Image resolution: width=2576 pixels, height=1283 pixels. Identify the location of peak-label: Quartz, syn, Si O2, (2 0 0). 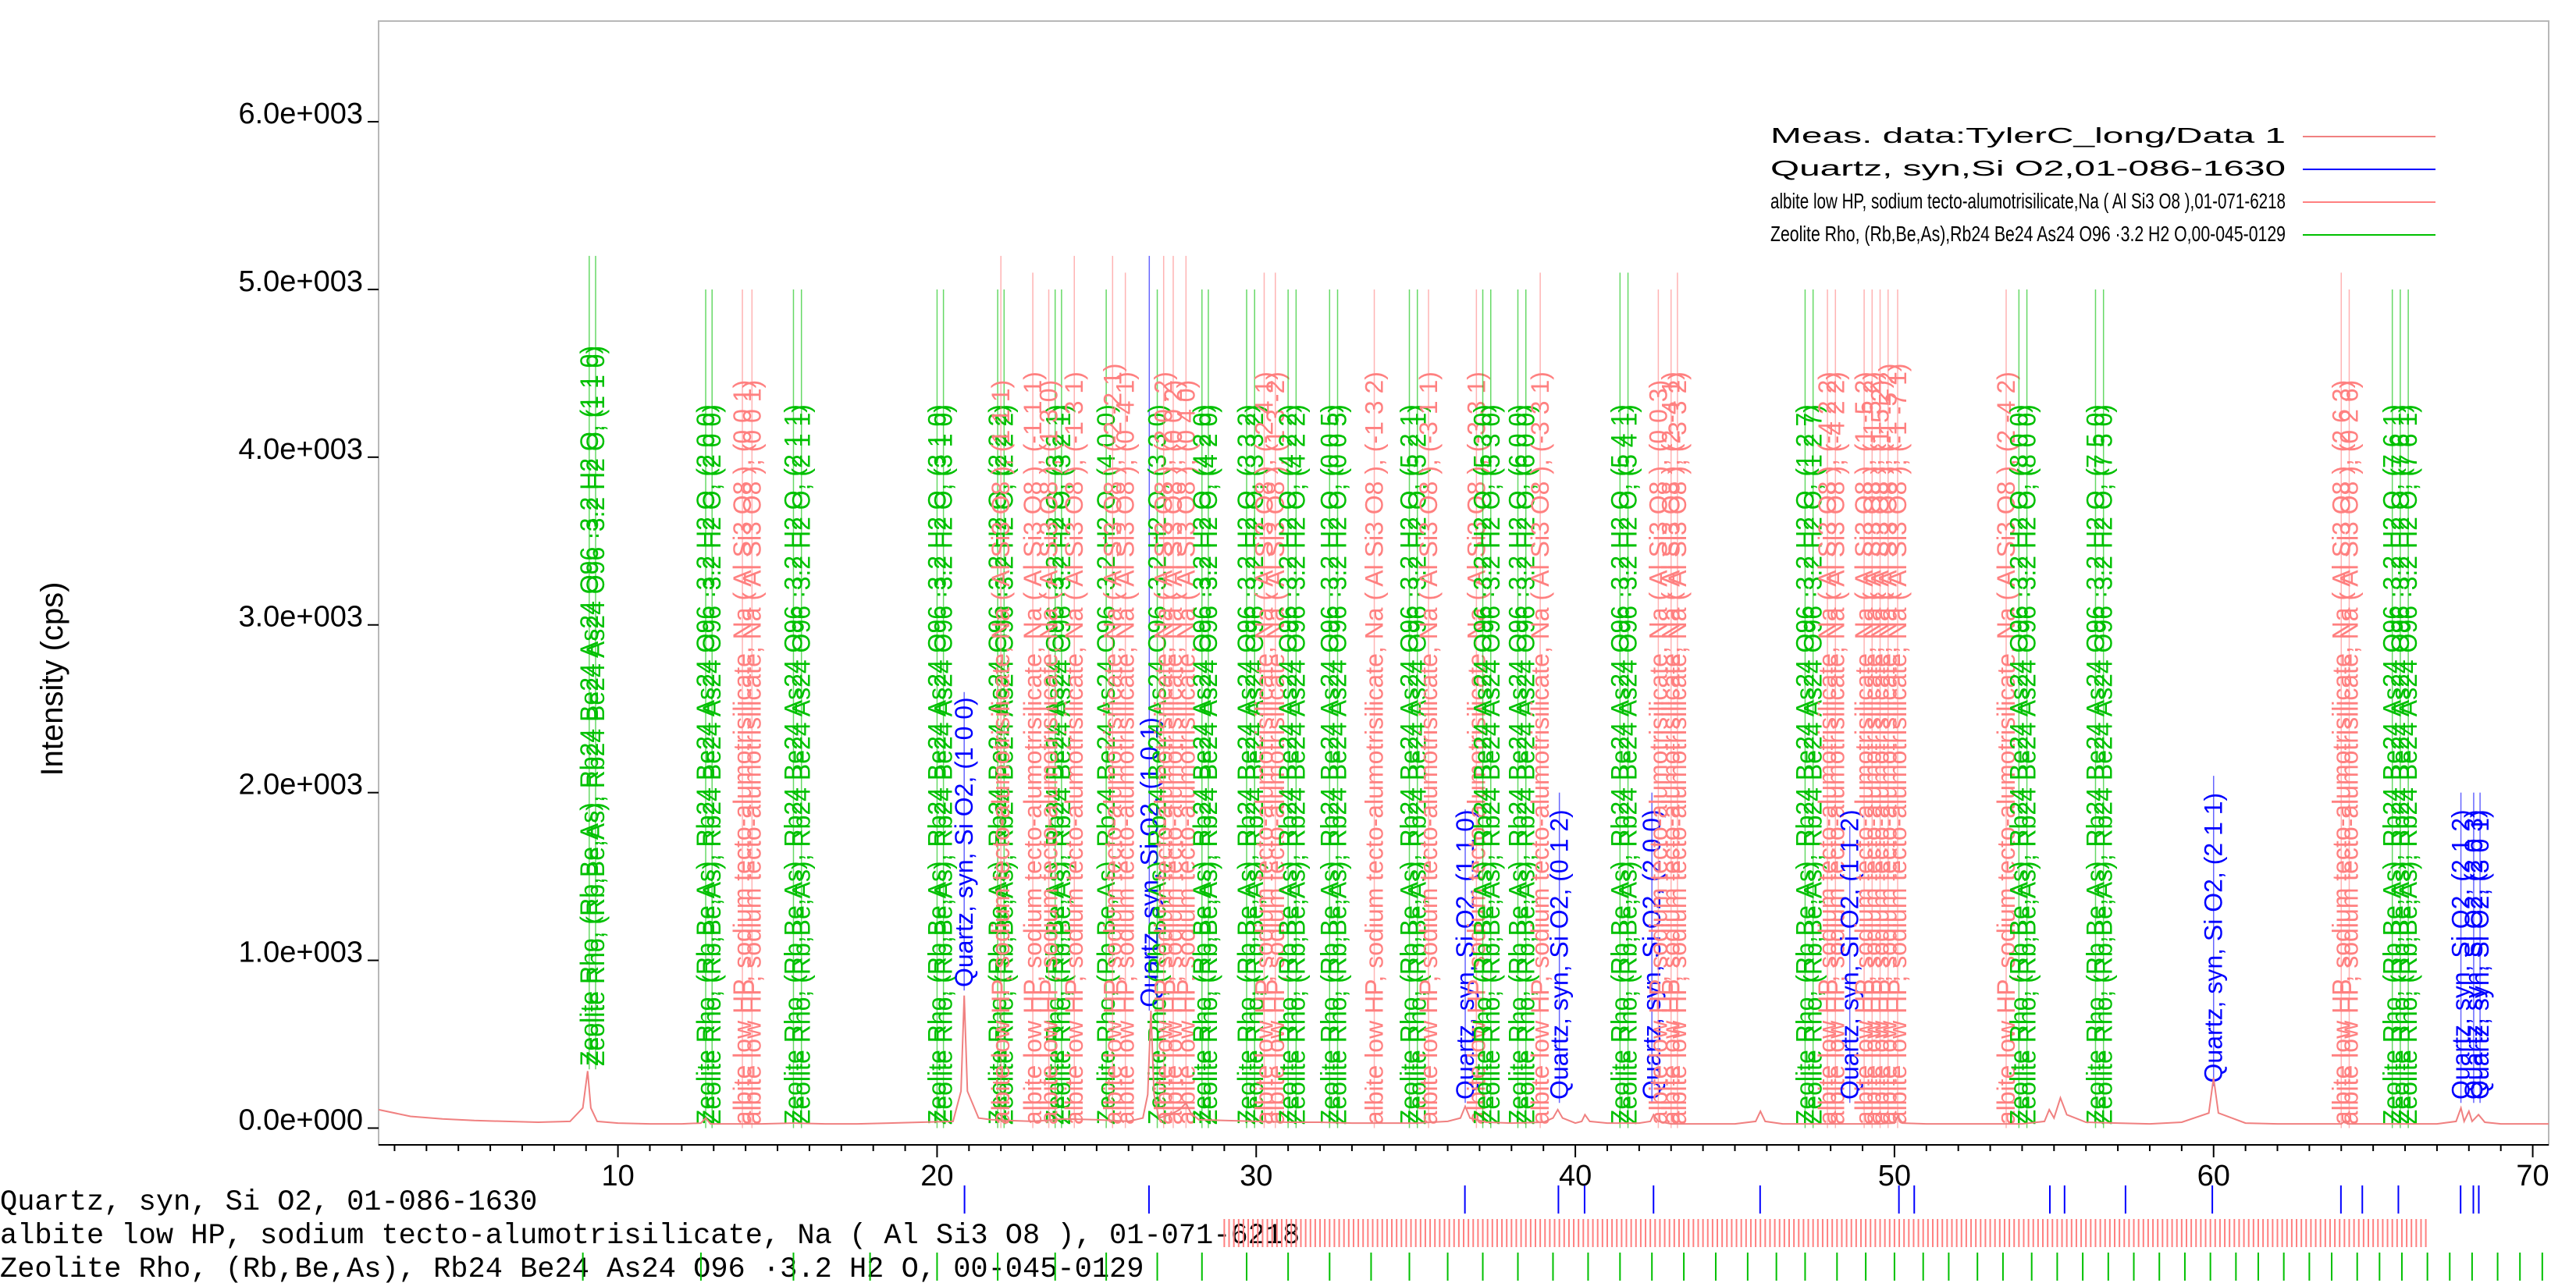
(1652, 955).